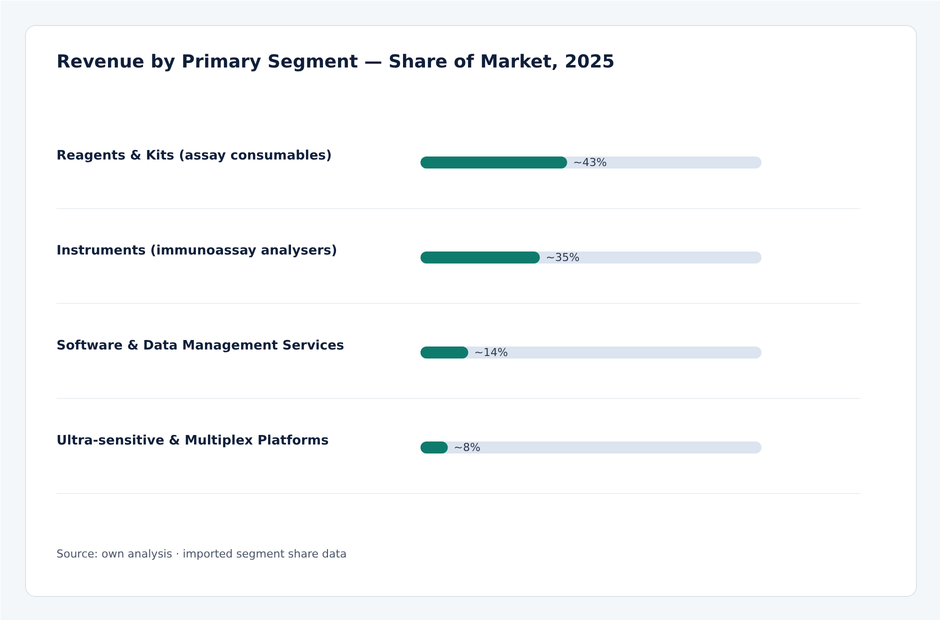  I want to click on chart-title: Revenue by Primary Segment — Share of Market, 2025, so click(335, 62).